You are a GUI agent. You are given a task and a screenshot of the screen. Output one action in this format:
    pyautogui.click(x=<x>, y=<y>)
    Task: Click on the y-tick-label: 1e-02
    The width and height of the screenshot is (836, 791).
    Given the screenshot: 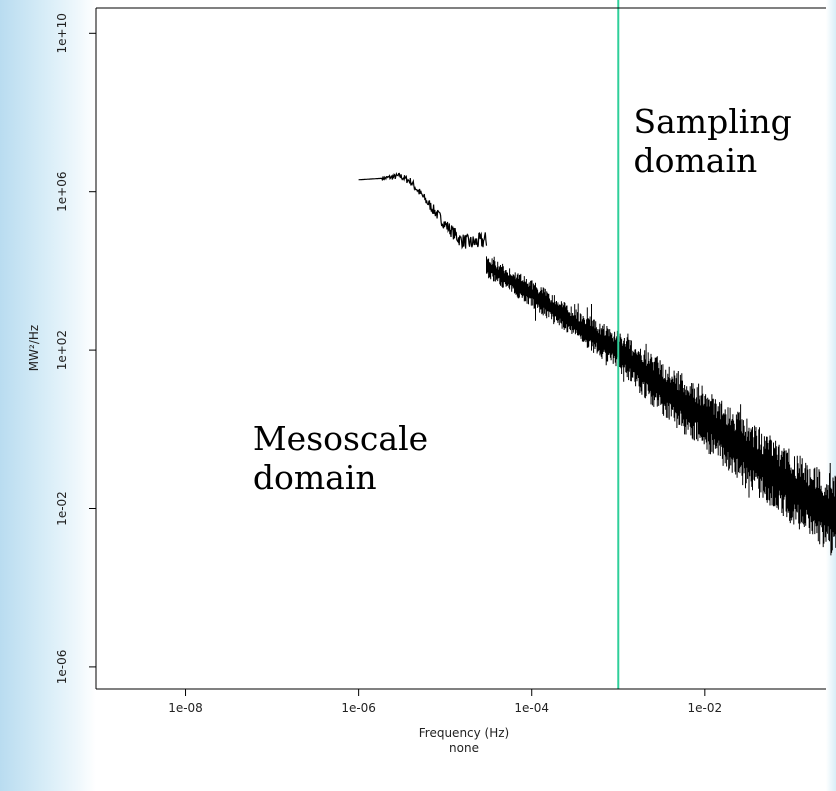 What is the action you would take?
    pyautogui.click(x=62, y=508)
    